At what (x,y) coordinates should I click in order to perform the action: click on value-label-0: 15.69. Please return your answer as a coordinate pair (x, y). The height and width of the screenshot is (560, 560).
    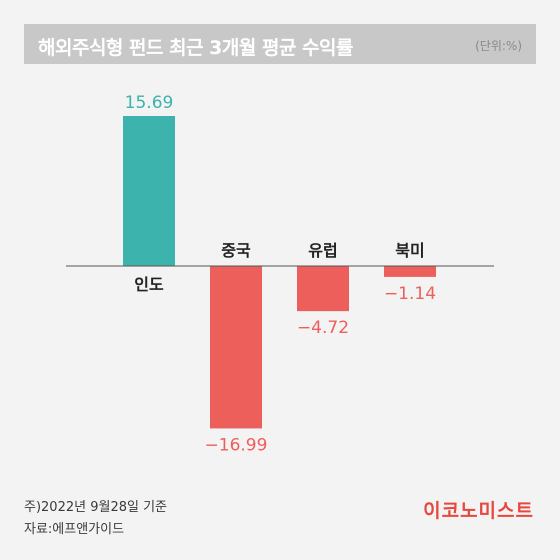
    Looking at the image, I should click on (149, 103).